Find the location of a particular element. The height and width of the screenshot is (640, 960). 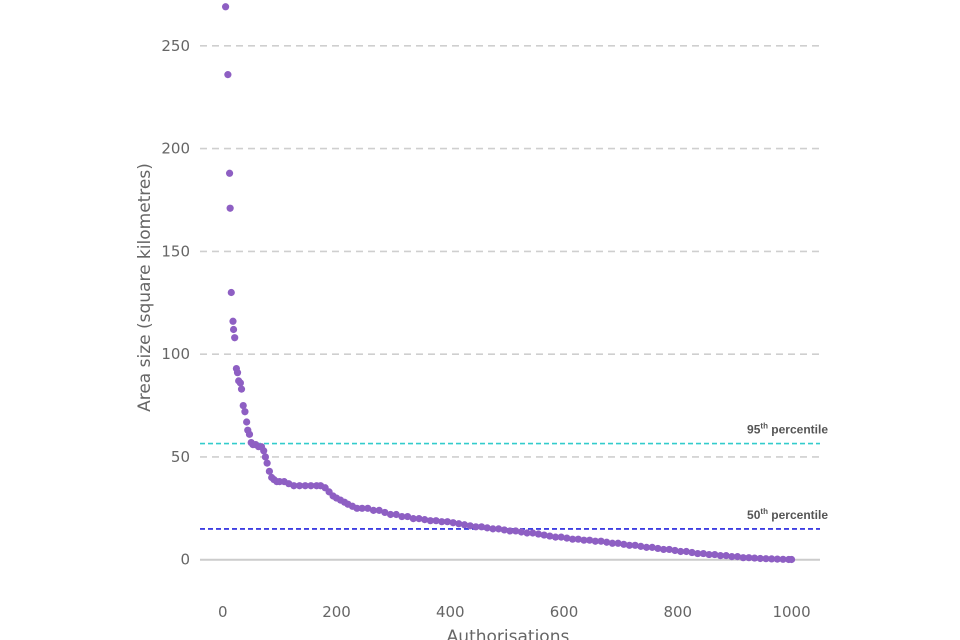

y-tick-label: 0 is located at coordinates (185, 560).